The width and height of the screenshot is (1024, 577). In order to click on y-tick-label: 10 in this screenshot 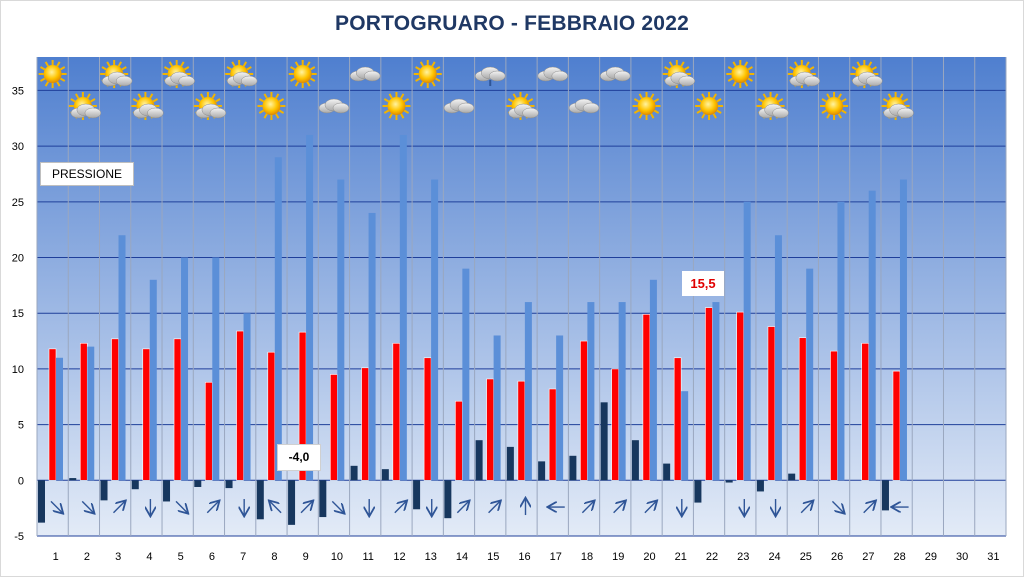, I will do `click(18, 370)`.